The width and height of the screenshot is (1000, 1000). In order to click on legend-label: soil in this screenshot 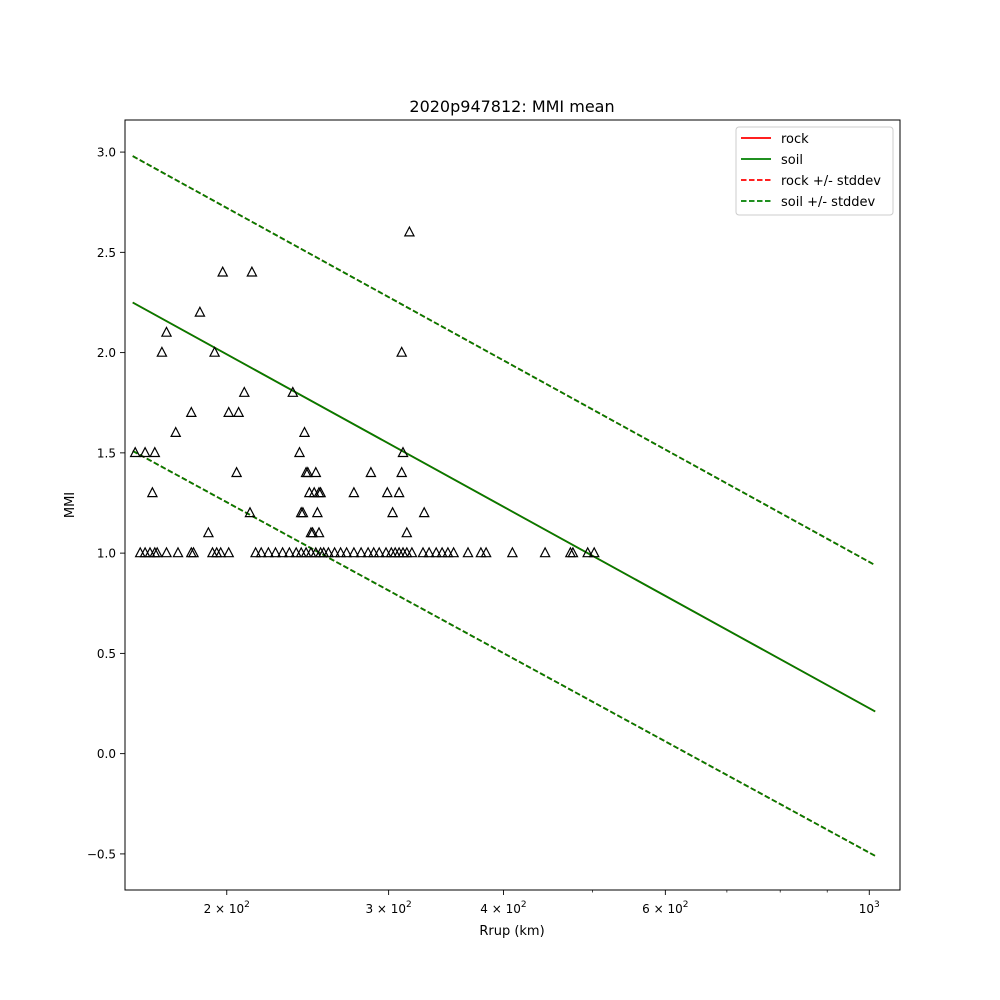, I will do `click(792, 160)`.